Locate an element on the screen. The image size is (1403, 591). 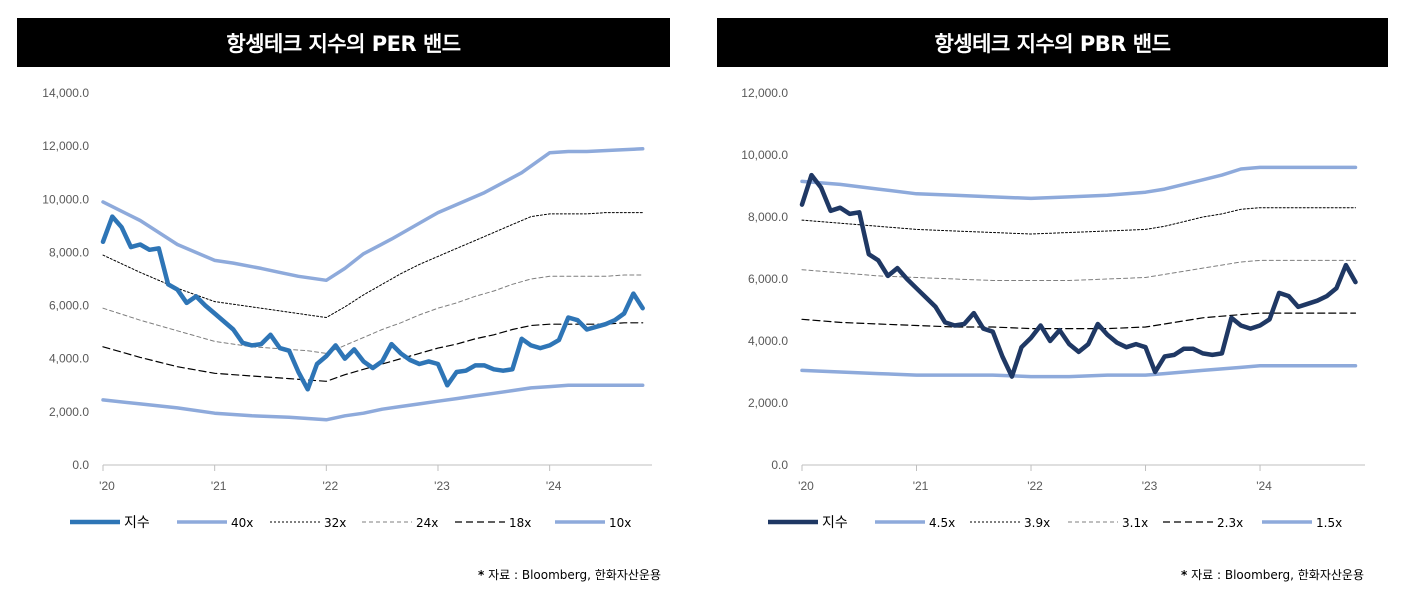
per-xtick-label: '23 is located at coordinates (442, 486).